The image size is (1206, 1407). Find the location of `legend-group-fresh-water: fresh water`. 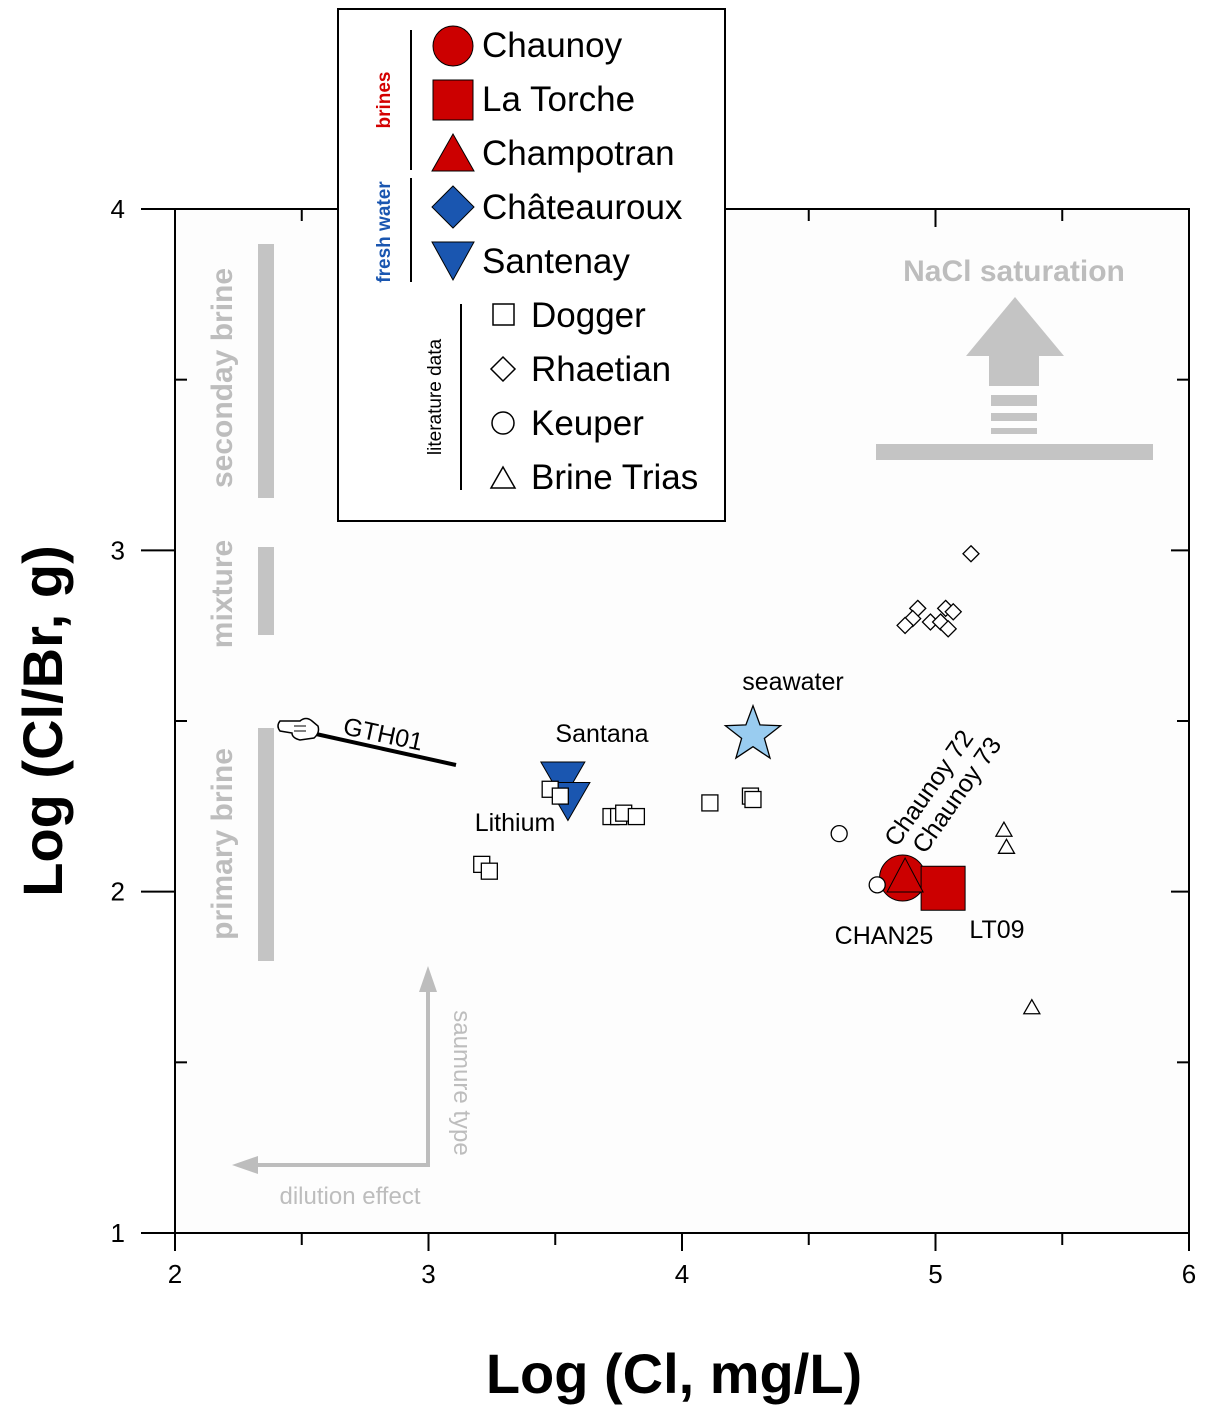

legend-group-fresh-water: fresh water is located at coordinates (384, 232).